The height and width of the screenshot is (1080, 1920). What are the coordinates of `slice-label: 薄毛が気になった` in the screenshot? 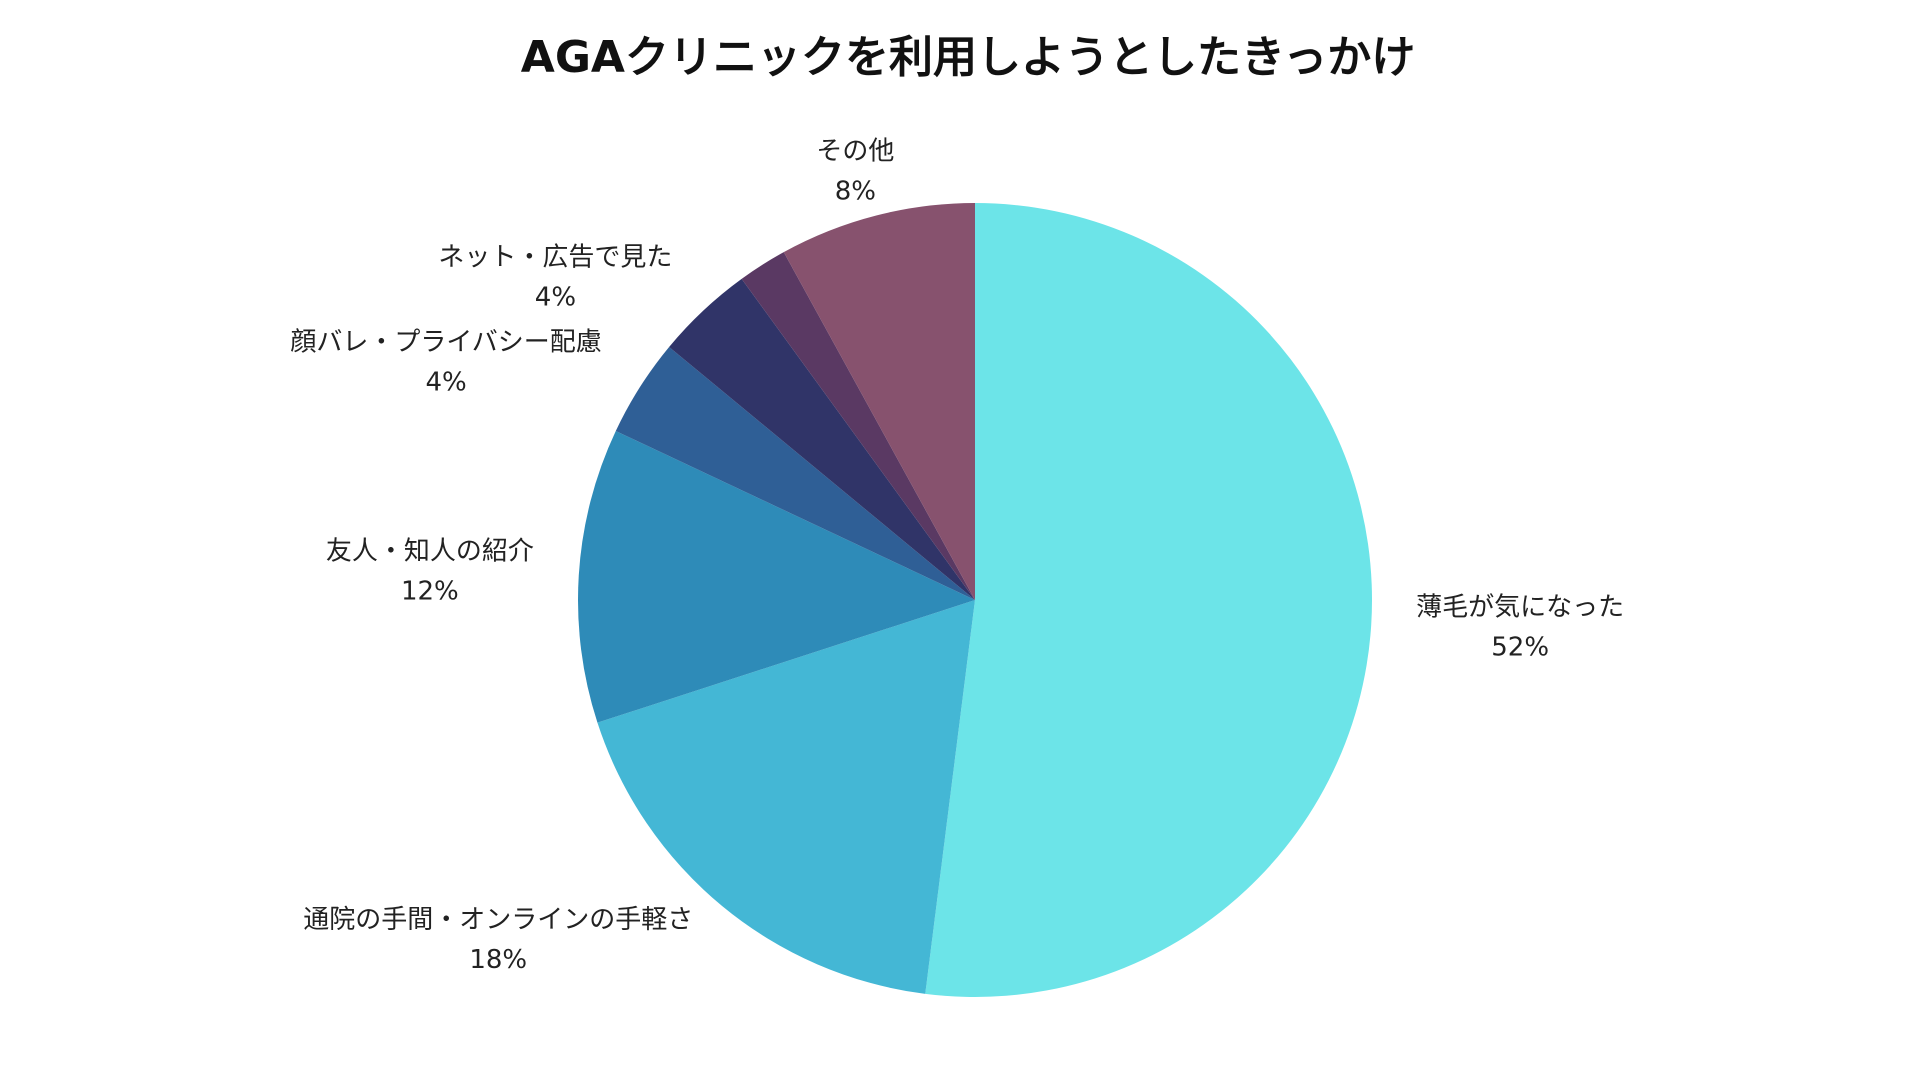 It's located at (1520, 607).